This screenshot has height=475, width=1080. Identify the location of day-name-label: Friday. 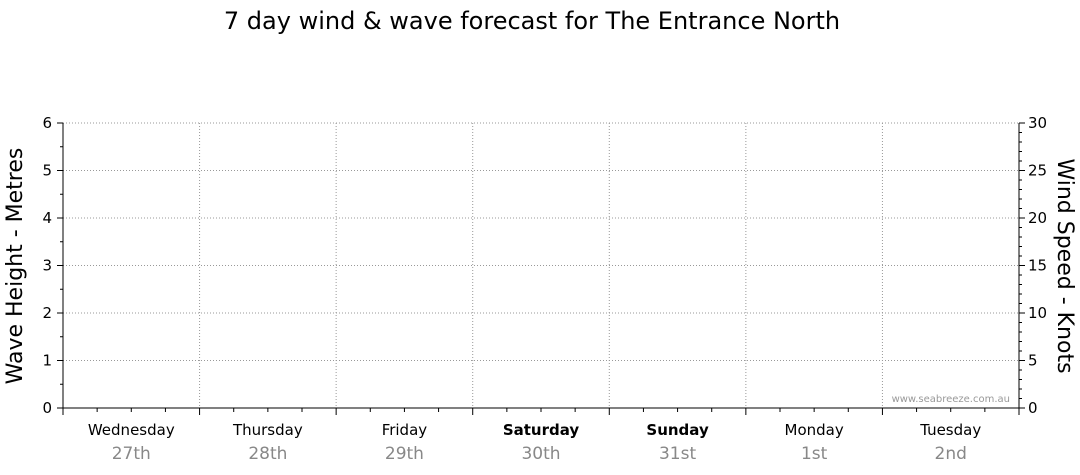
(405, 430).